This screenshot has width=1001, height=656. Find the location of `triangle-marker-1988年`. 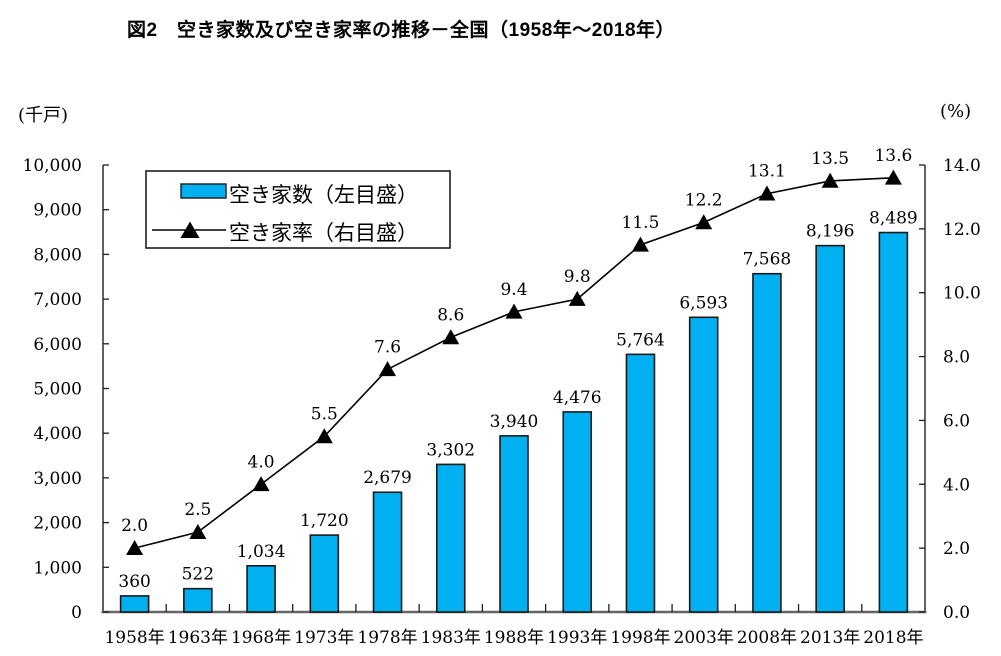

triangle-marker-1988年 is located at coordinates (514, 311).